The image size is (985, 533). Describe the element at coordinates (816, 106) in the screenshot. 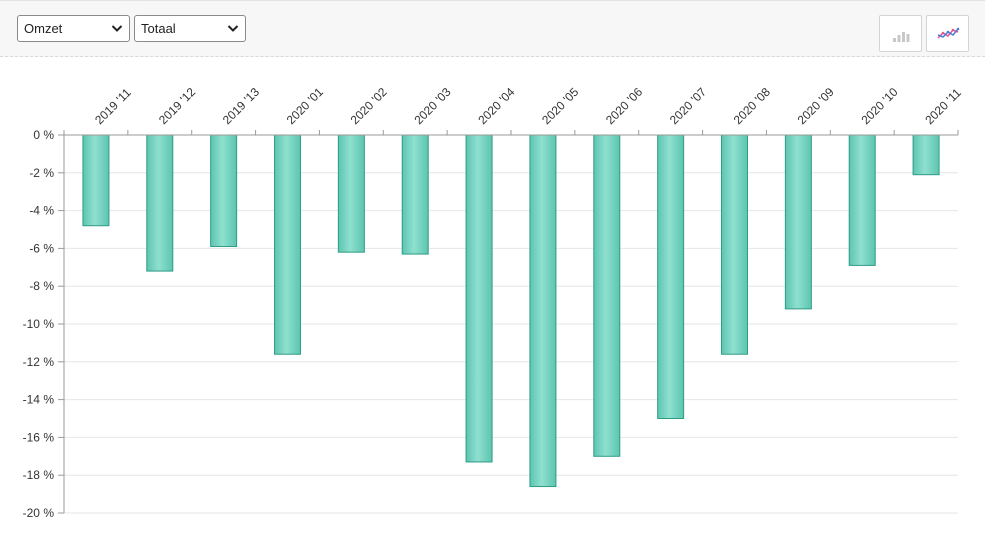

I see `x-tick-label: 2020 '09` at that location.